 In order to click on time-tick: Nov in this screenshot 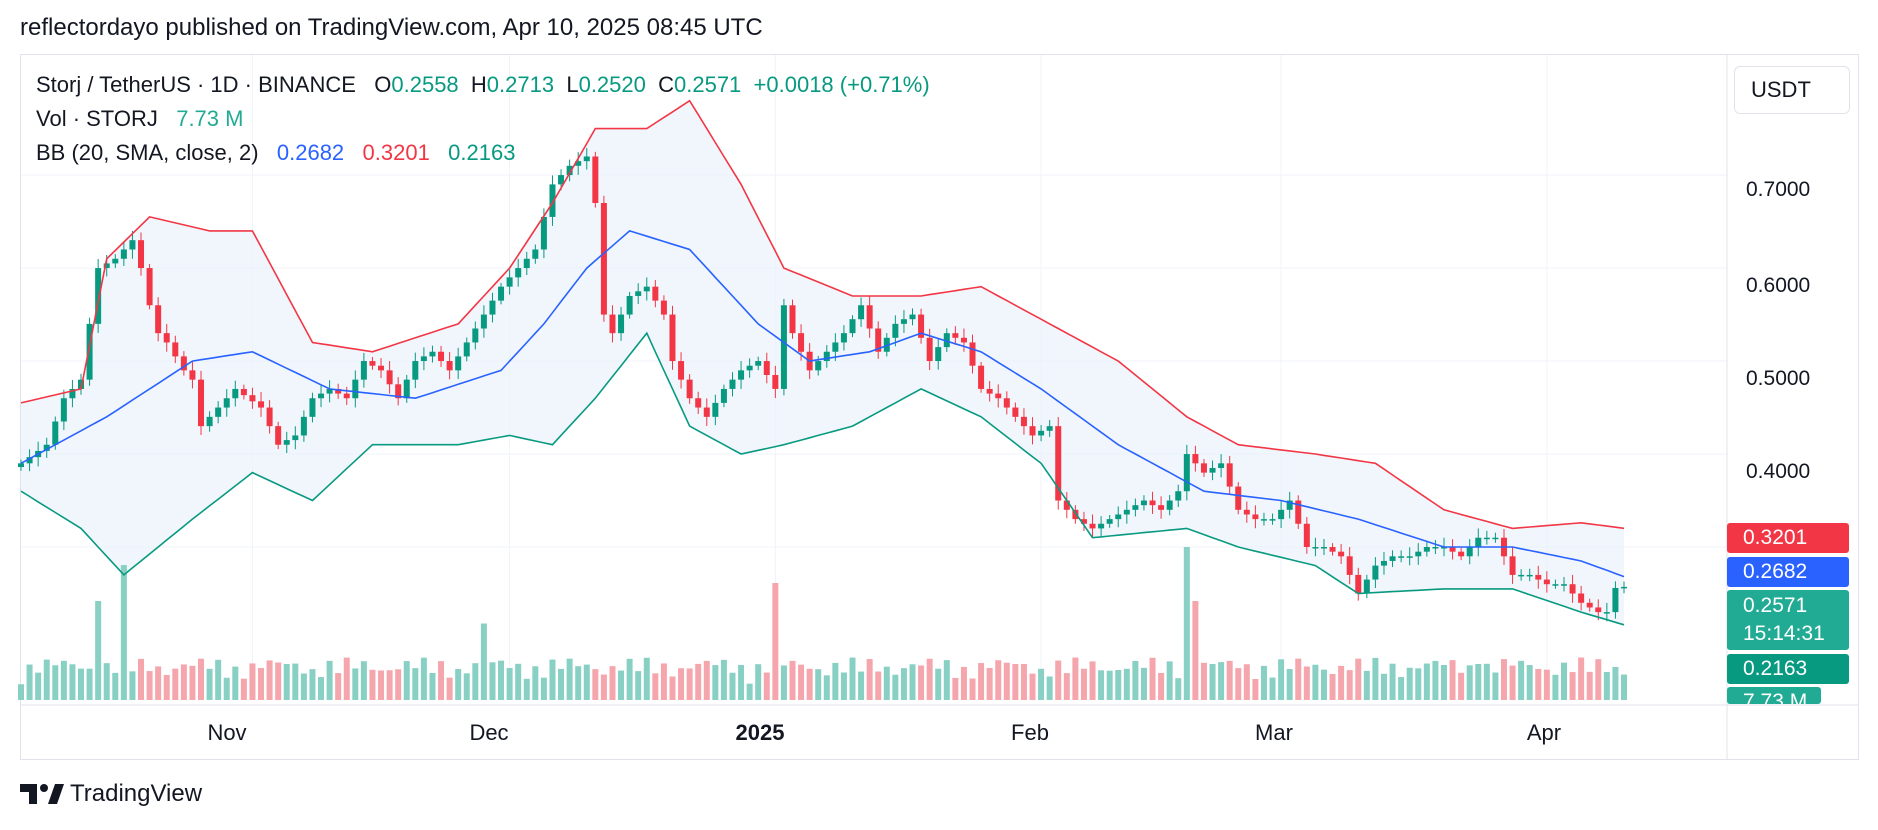, I will do `click(227, 732)`.